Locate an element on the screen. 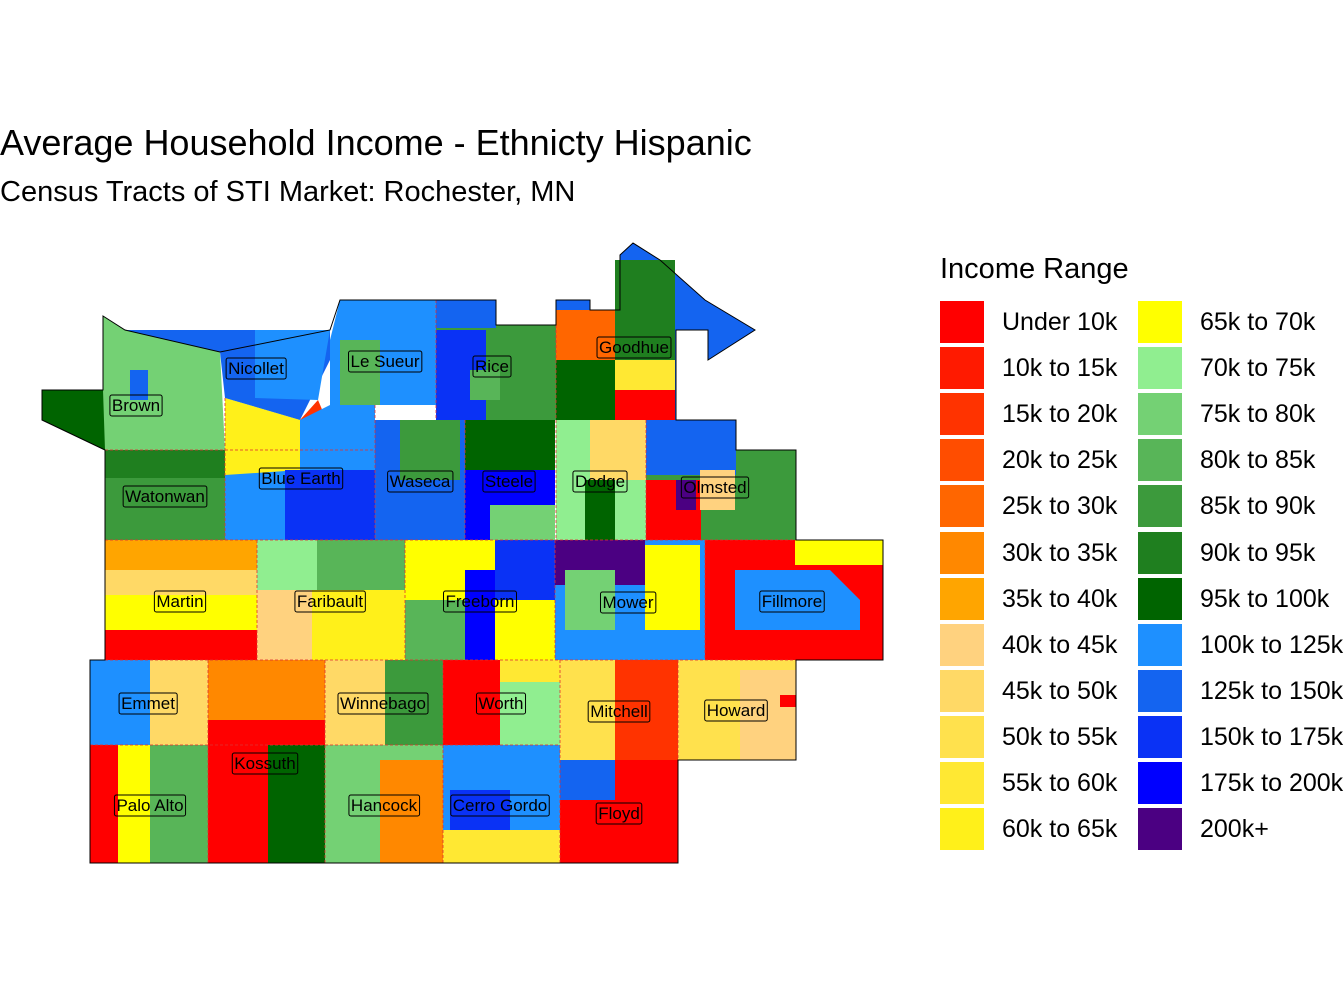  legend-label: Under 10k is located at coordinates (1060, 322).